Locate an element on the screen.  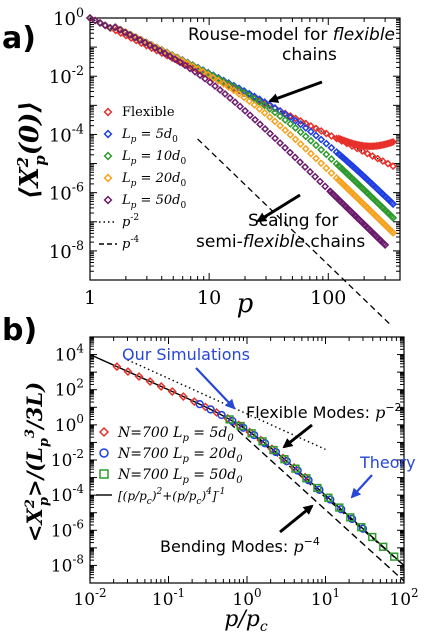
panel-b-ytick-label: 10⁻⁸ is located at coordinates (67, 564).